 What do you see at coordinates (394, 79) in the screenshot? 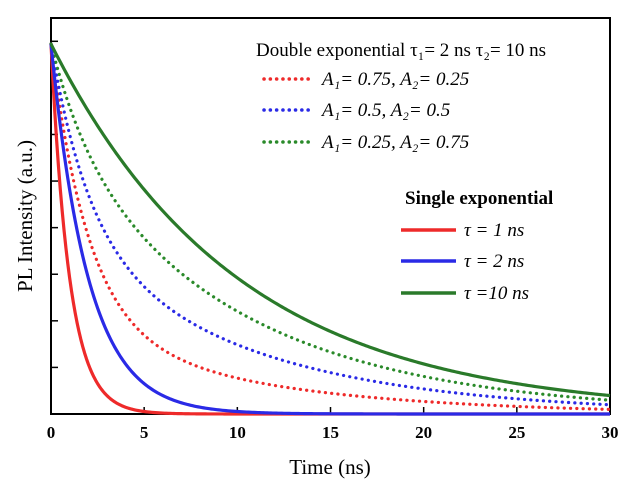
I see `legend-label-double-0: A₁= 0.75, A₂= 0.25` at bounding box center [394, 79].